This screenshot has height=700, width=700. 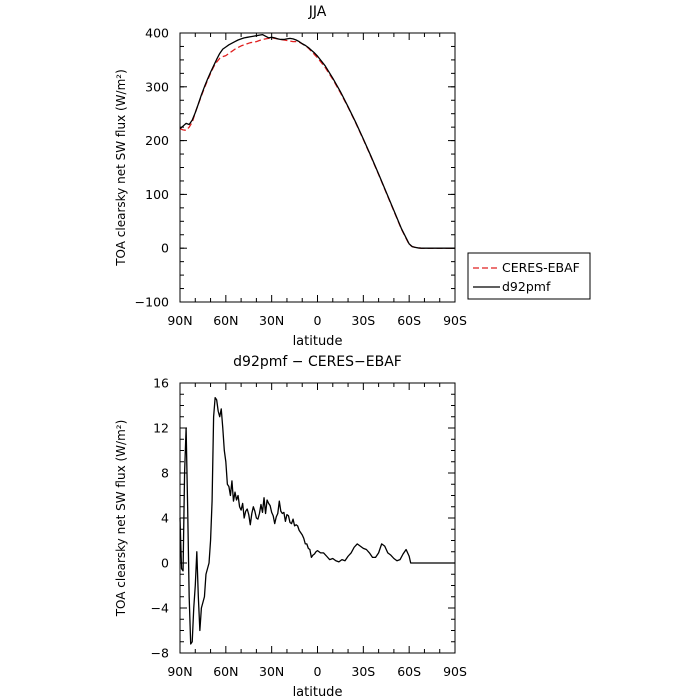 What do you see at coordinates (160, 608) in the screenshot?
I see `y-tick-label: −4` at bounding box center [160, 608].